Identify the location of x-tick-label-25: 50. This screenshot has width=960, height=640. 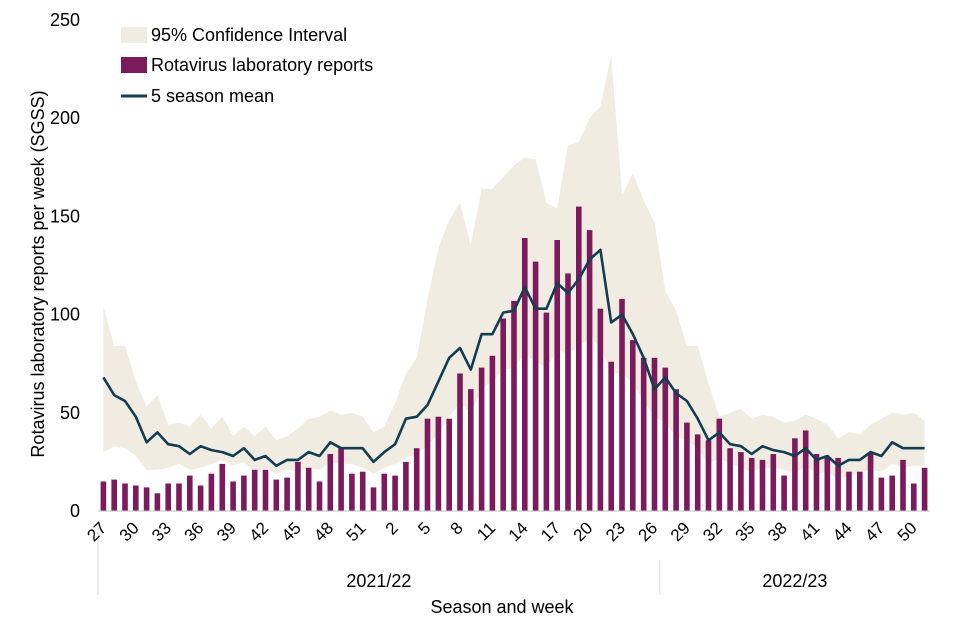
(907, 531).